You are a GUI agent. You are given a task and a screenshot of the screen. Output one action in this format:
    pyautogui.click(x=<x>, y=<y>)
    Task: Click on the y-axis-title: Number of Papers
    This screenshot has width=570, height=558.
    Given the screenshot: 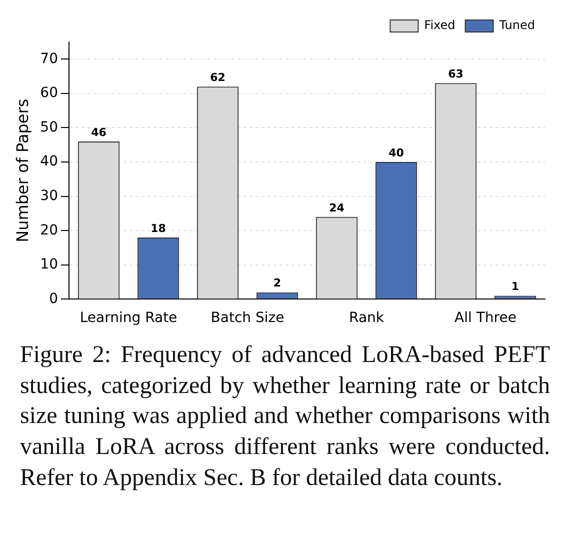 What is the action you would take?
    pyautogui.click(x=22, y=170)
    